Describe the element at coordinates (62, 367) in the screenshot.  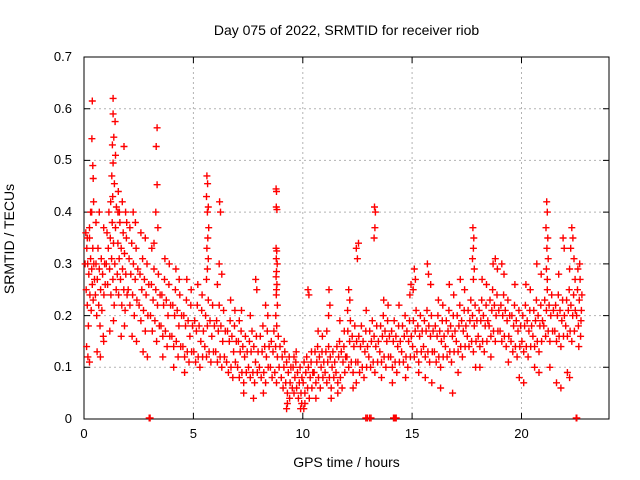
I see `y-tick-label: 0.1` at that location.